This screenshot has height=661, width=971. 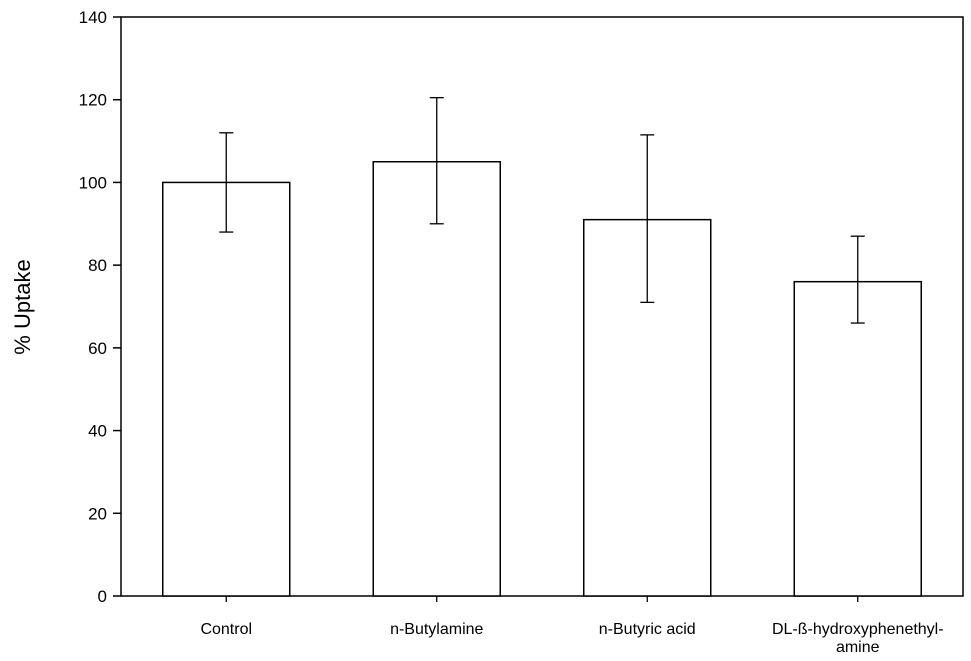 What do you see at coordinates (93, 100) in the screenshot?
I see `y-tick-label: 120` at bounding box center [93, 100].